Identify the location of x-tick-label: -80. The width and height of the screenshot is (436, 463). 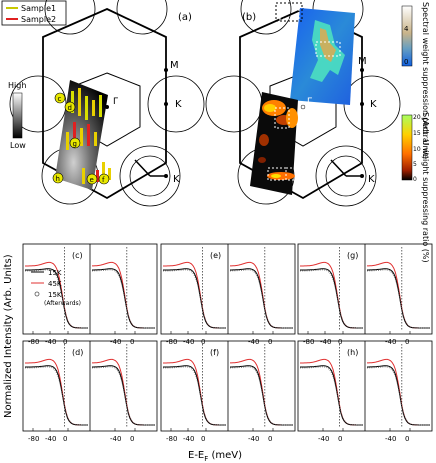
(33, 342).